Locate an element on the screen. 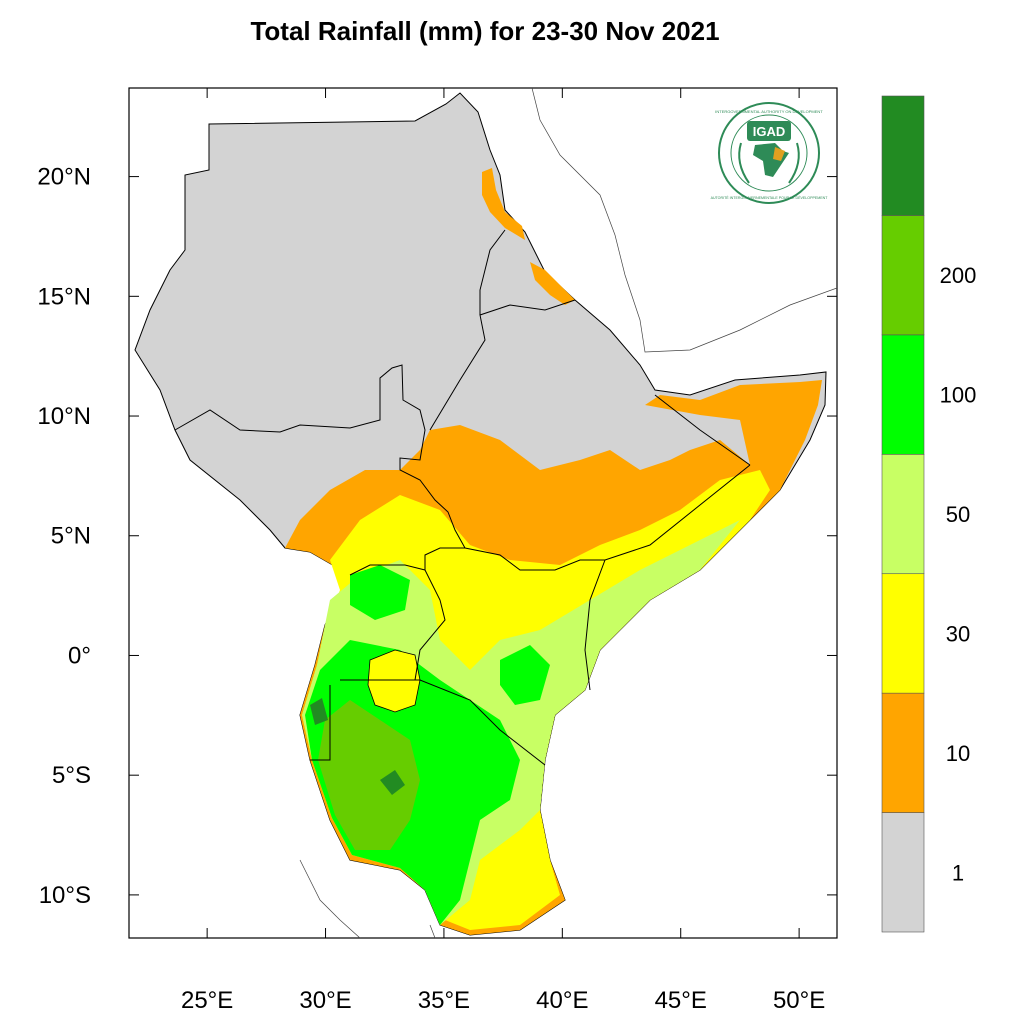 This screenshot has width=1024, height=1024. lat-tick-label: 15°N is located at coordinates (64, 296).